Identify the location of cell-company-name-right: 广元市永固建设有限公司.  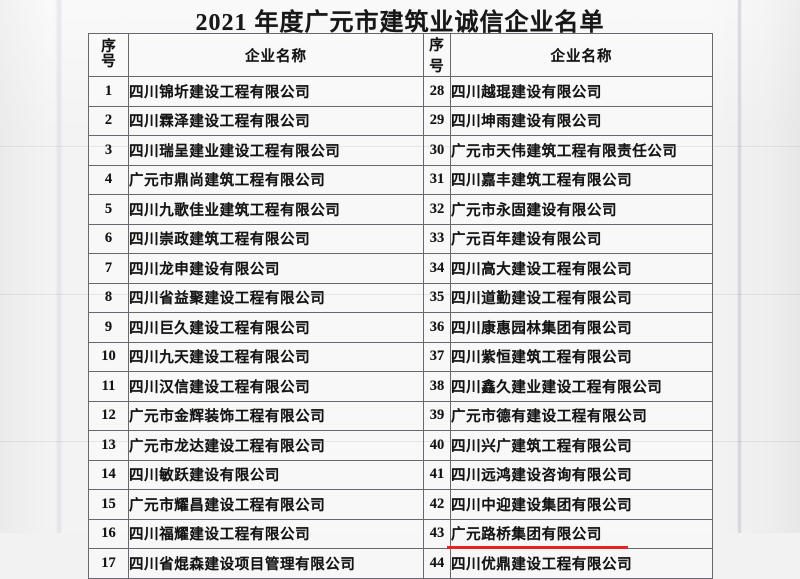
(581, 209).